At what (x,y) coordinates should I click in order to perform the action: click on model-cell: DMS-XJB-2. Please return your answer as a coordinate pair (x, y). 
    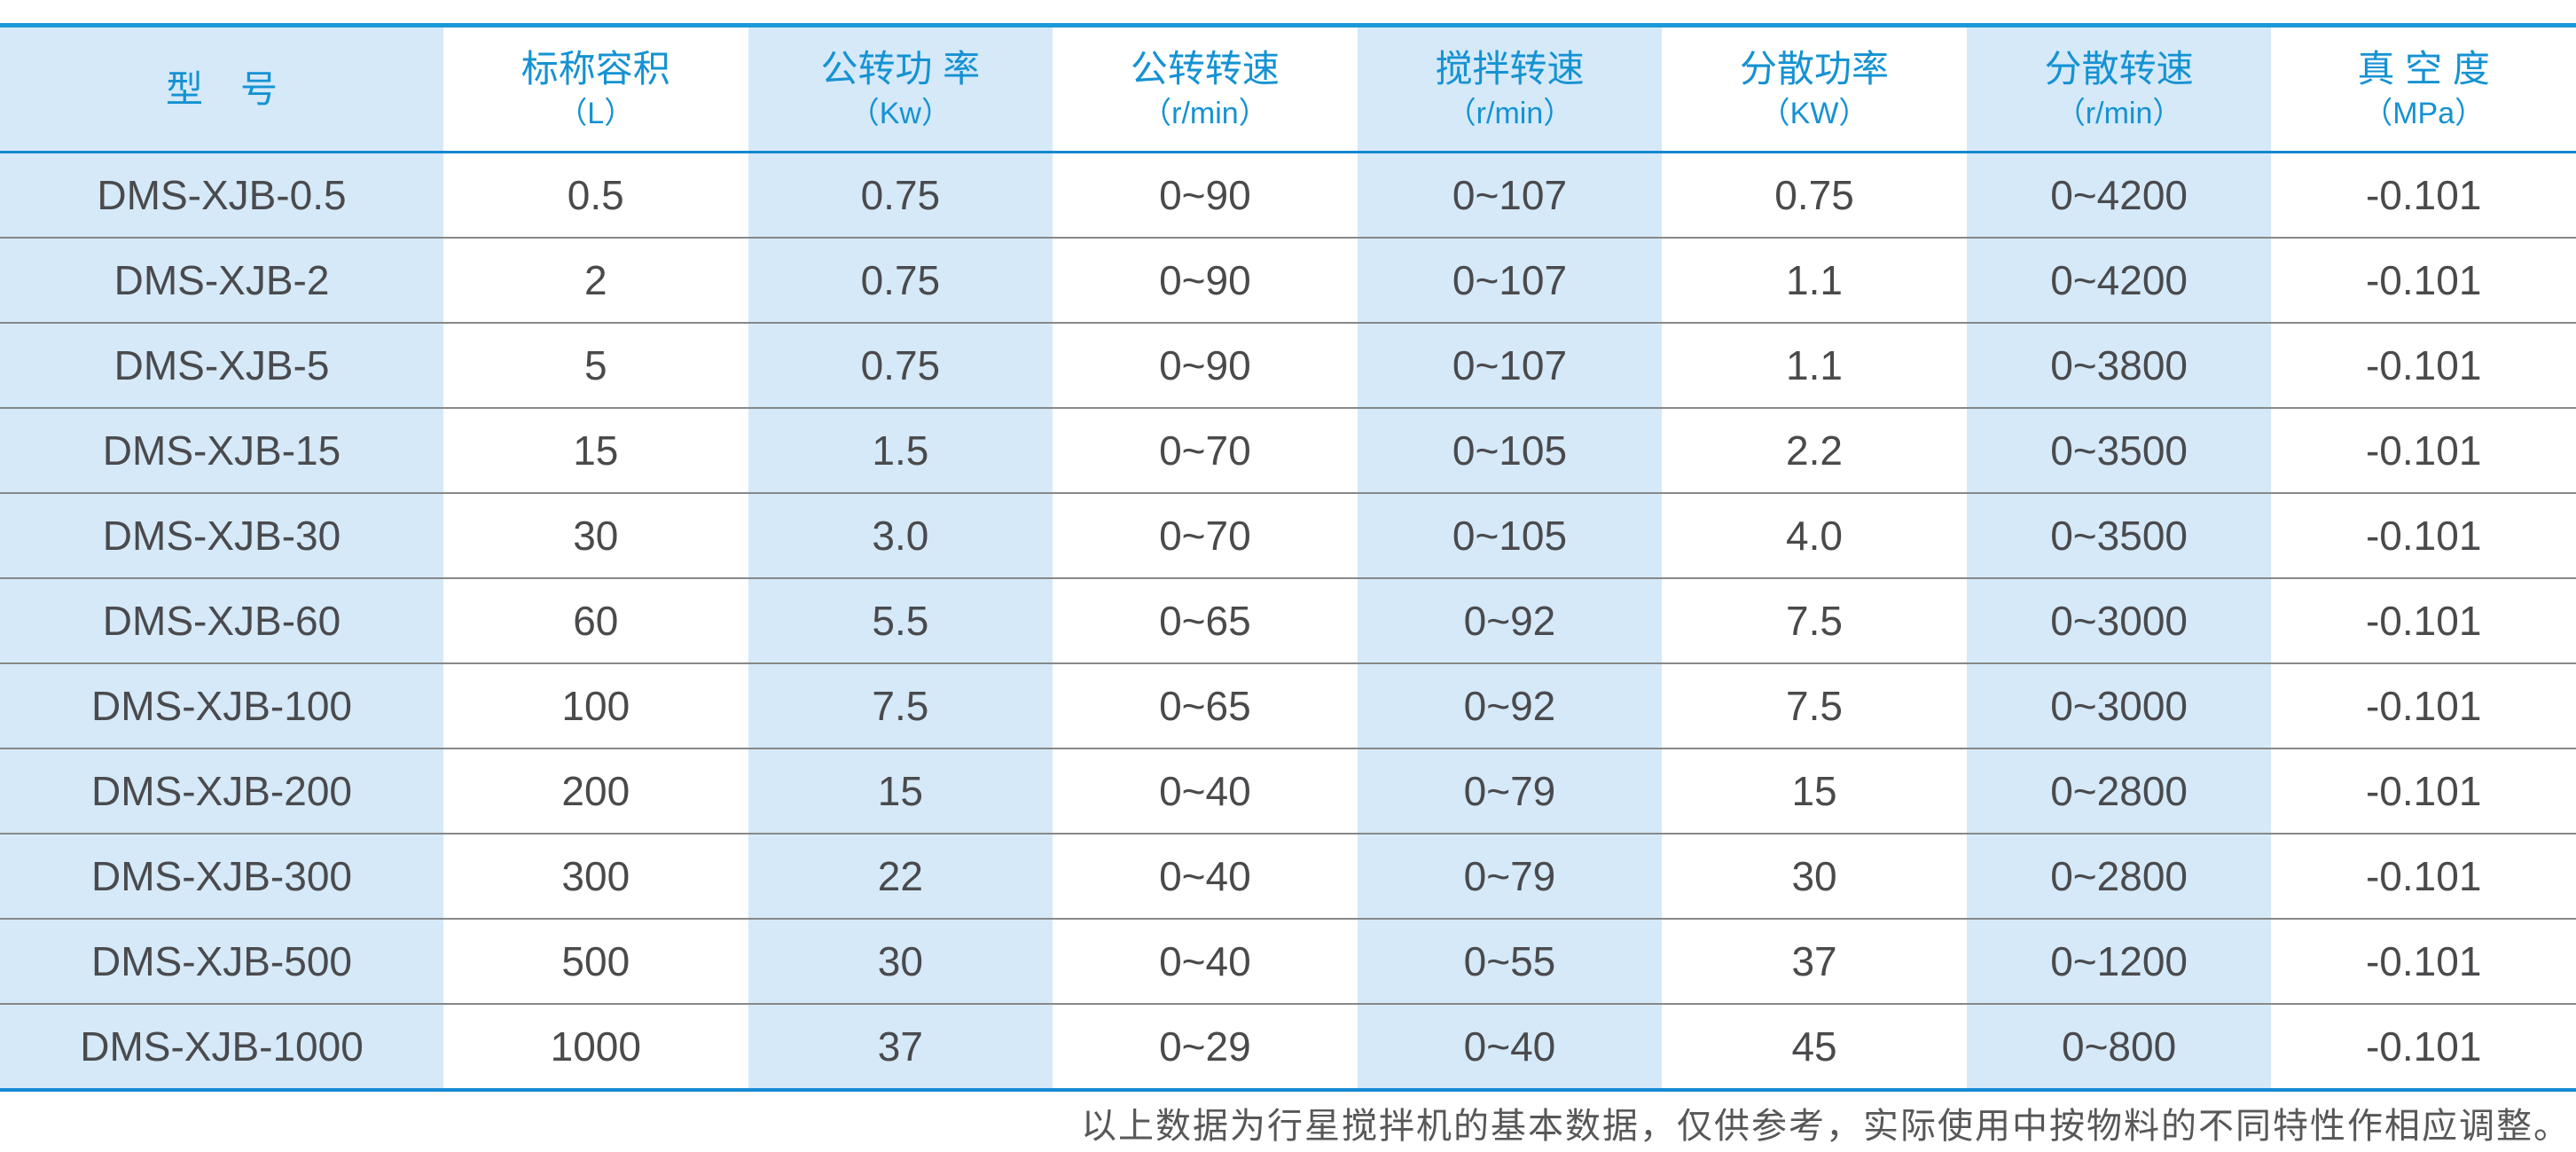
    Looking at the image, I should click on (221, 280).